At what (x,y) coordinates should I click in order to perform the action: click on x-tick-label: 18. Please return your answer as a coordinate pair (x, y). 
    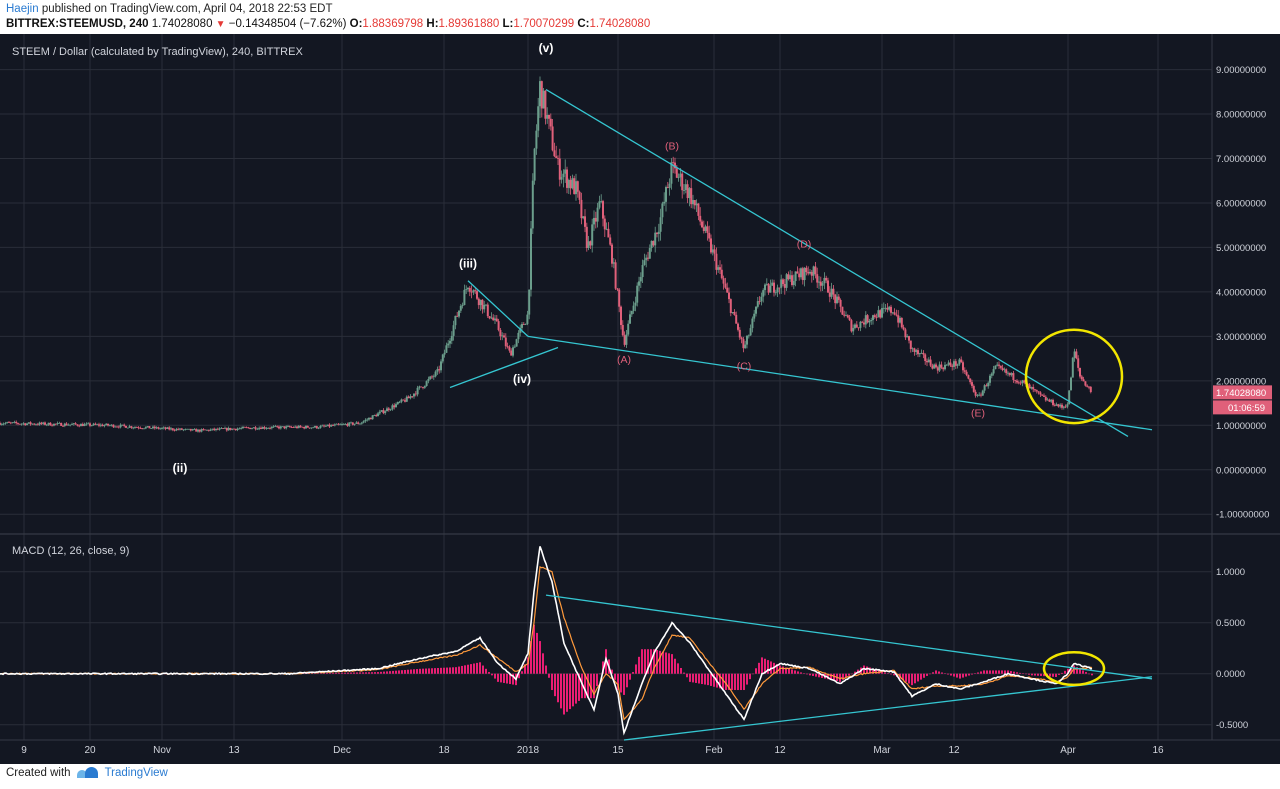
    Looking at the image, I should click on (444, 750).